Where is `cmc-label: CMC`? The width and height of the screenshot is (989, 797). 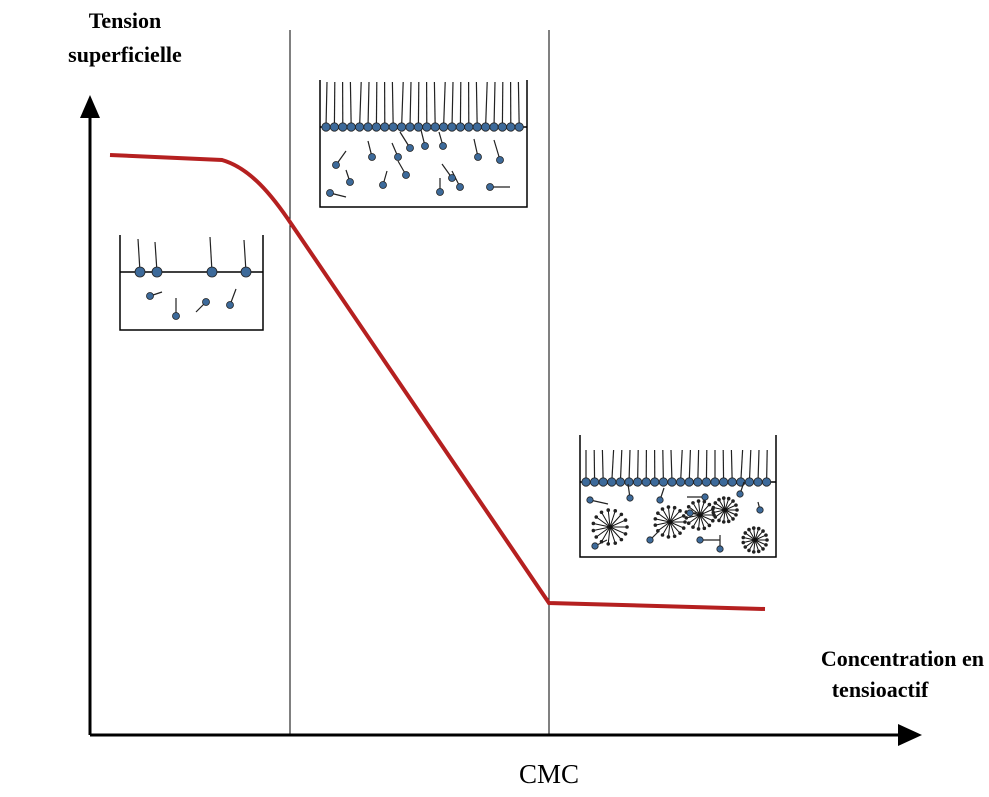
cmc-label: CMC is located at coordinates (549, 774).